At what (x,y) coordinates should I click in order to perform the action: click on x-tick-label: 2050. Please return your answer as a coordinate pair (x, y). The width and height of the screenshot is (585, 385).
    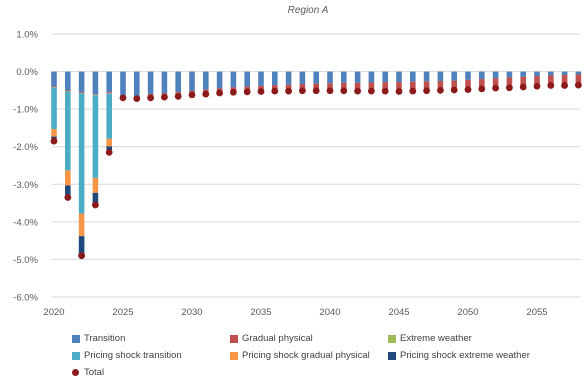
    Looking at the image, I should click on (467, 312).